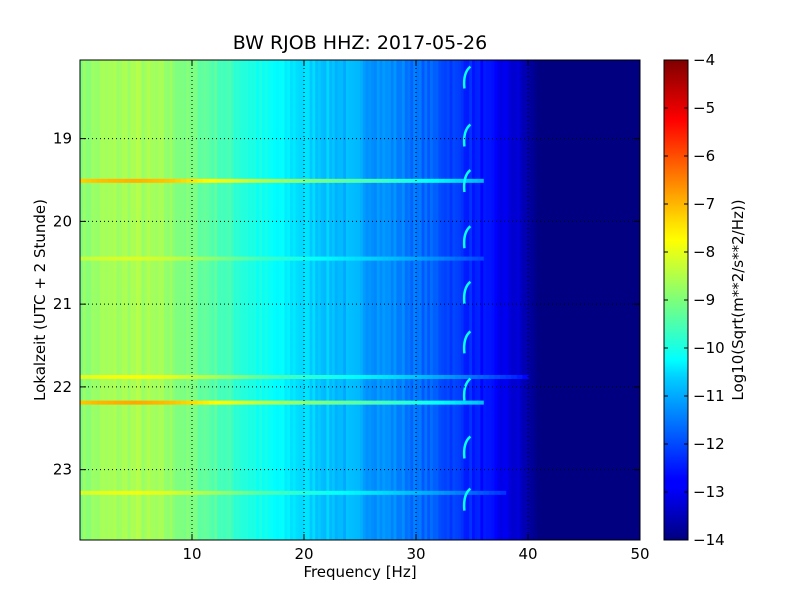 The width and height of the screenshot is (800, 604). I want to click on colorbar-label: Log10(Sqrt(m**2/s**2/Hz)), so click(738, 299).